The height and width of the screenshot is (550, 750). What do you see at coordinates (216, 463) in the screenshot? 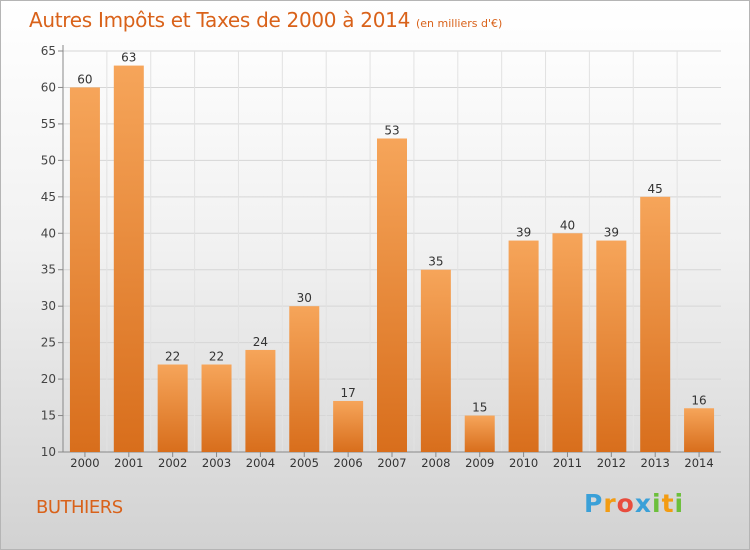
I see `x-tick-label: 2003` at bounding box center [216, 463].